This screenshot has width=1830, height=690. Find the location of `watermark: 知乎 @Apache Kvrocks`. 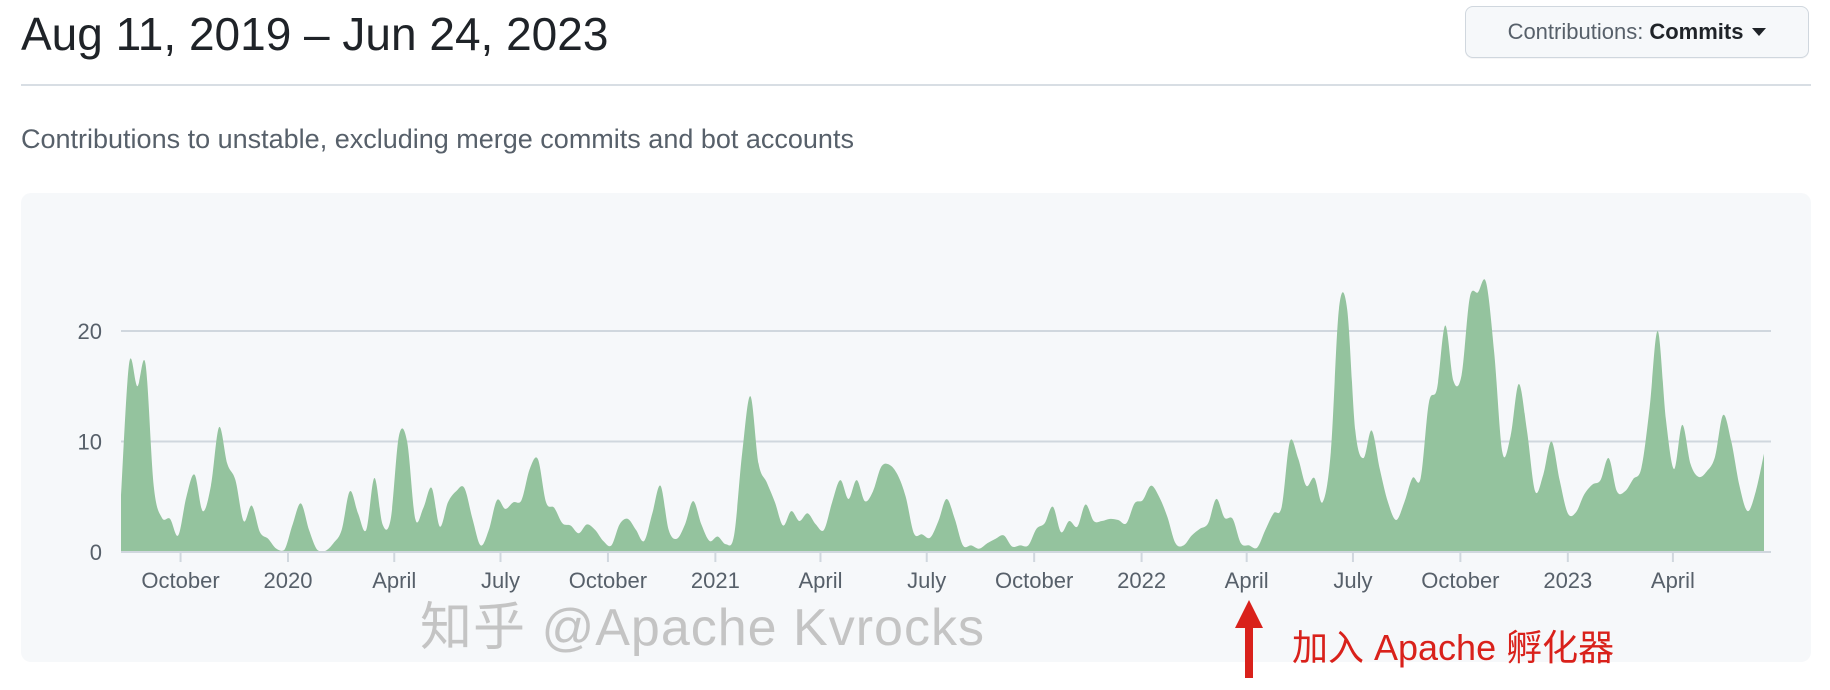

watermark: 知乎 @Apache Kvrocks is located at coordinates (702, 628).